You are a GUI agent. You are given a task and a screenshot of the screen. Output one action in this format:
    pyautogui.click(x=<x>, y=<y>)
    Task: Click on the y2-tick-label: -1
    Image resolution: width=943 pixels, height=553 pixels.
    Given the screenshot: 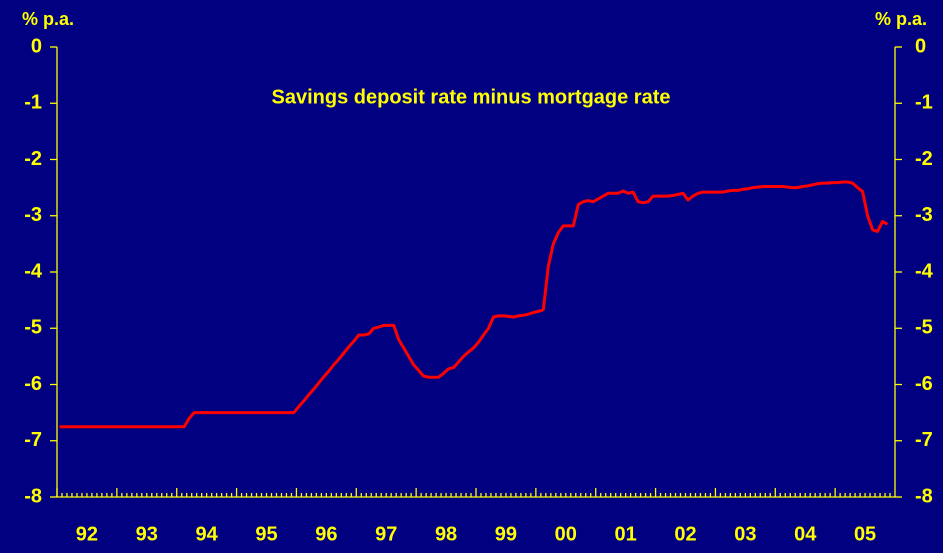 What is the action you would take?
    pyautogui.click(x=924, y=103)
    